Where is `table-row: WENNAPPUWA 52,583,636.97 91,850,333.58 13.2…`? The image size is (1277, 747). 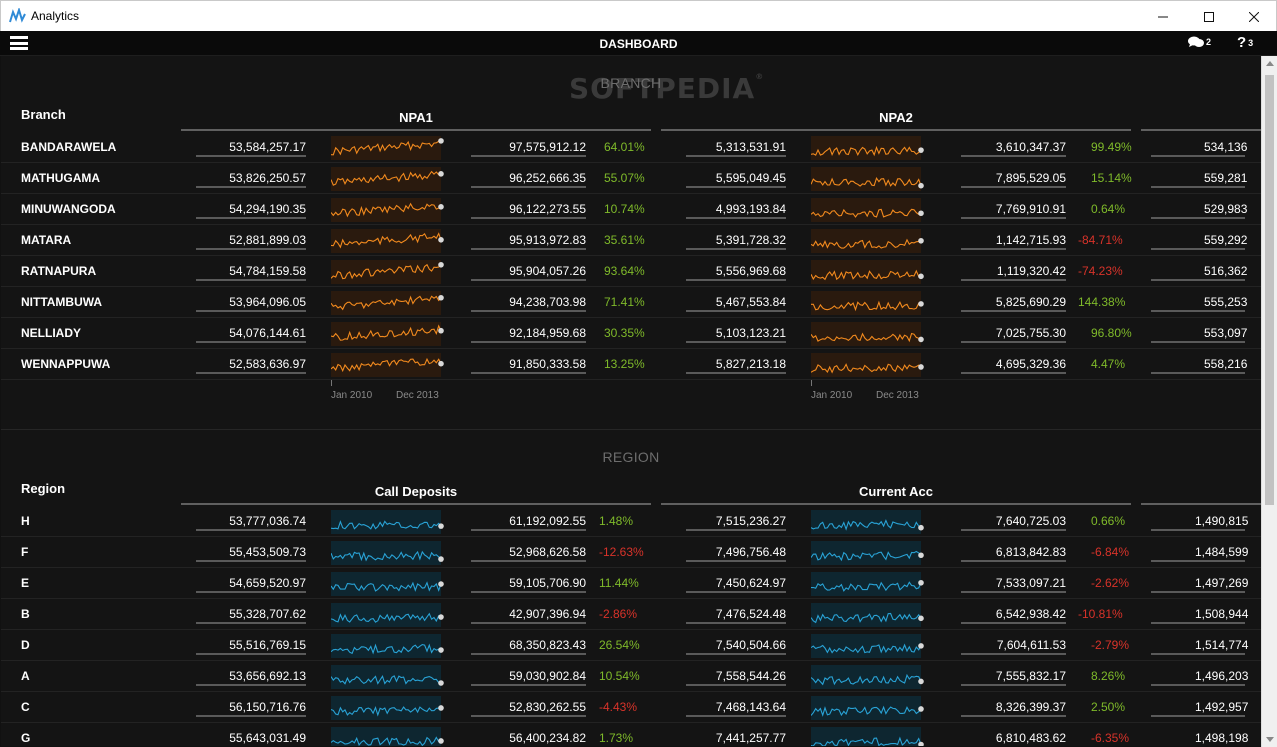
table-row: WENNAPPUWA 52,583,636.97 91,850,333.58 13.2… is located at coordinates (631, 364).